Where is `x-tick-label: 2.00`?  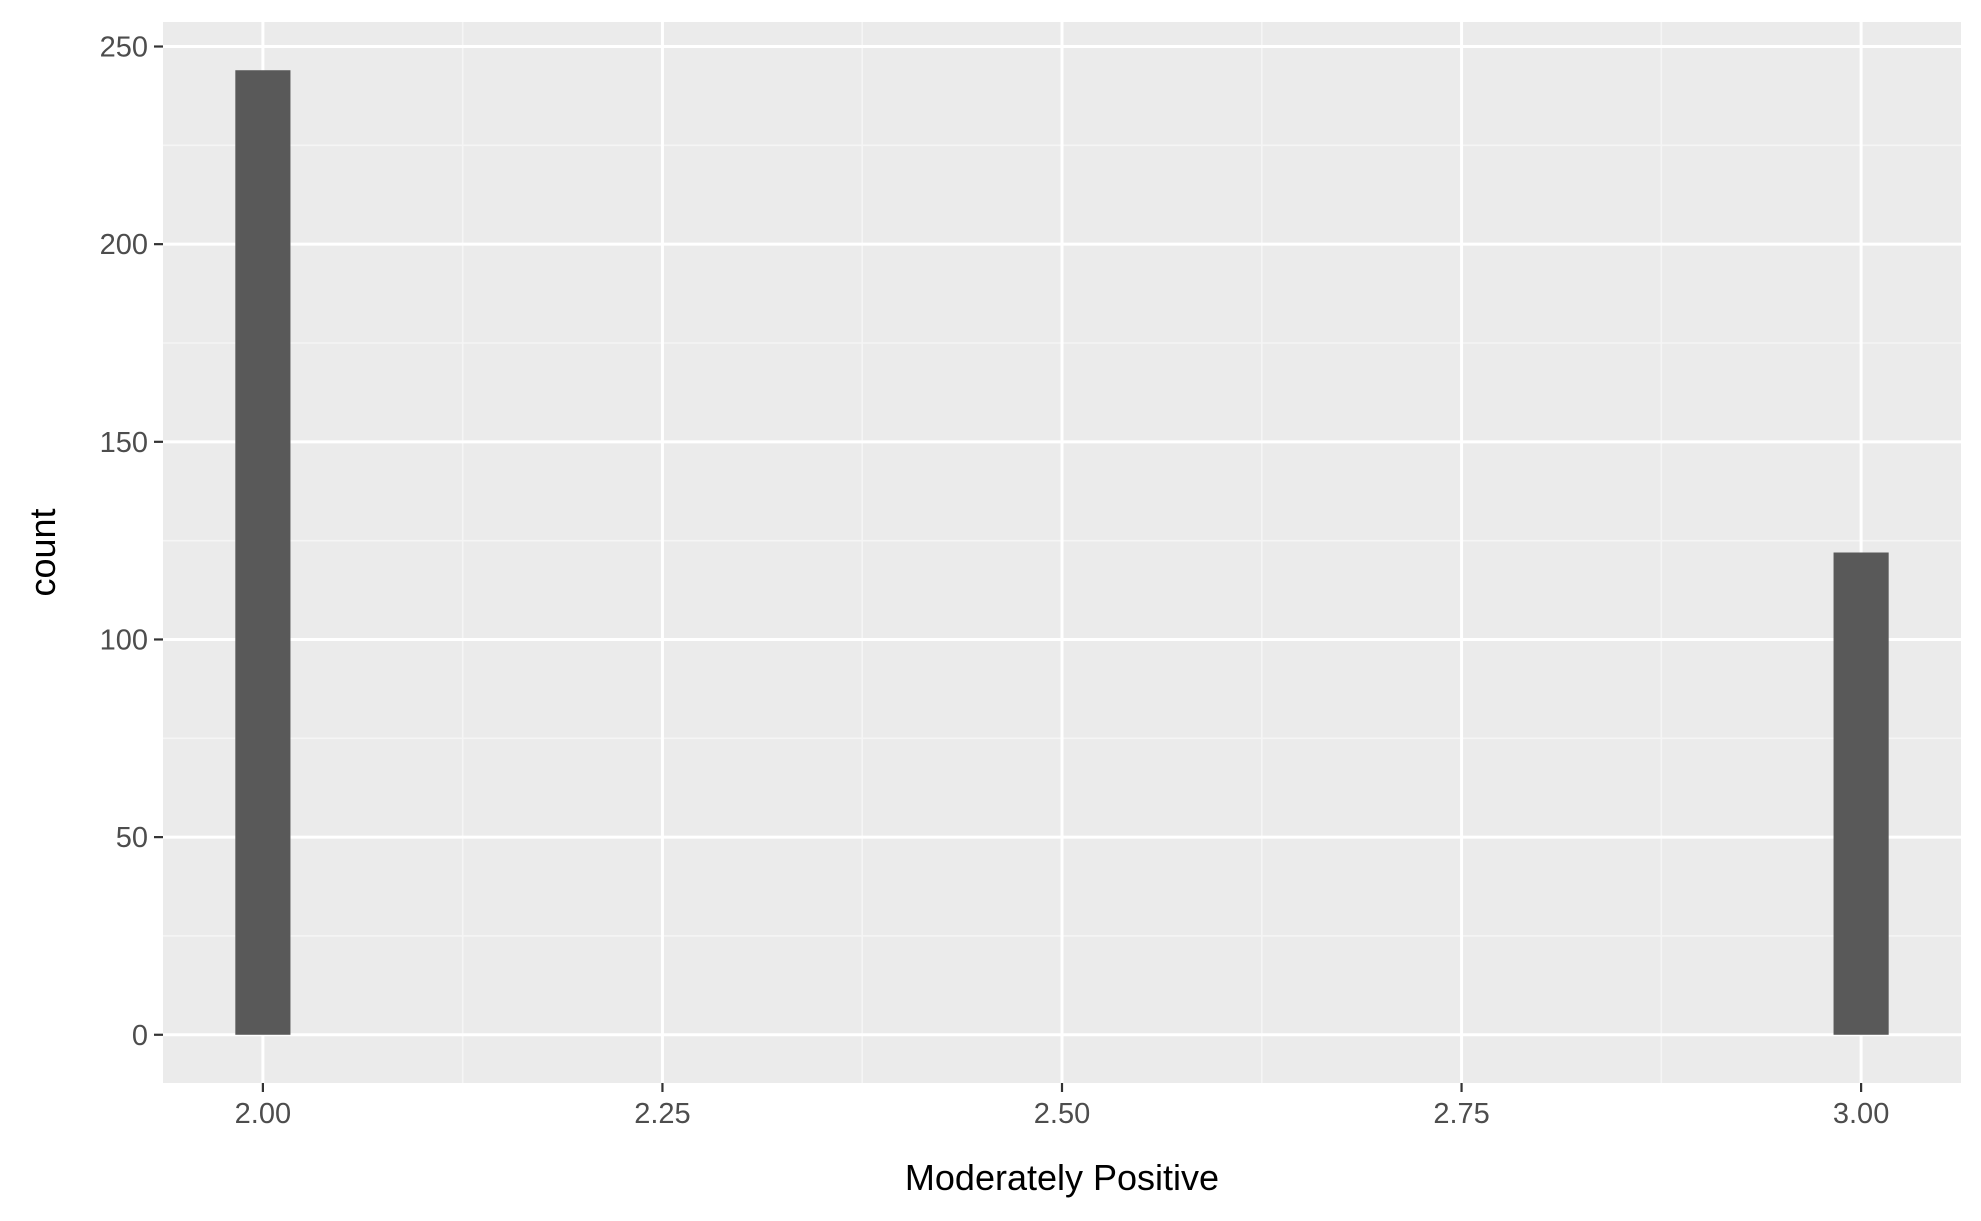
x-tick-label: 2.00 is located at coordinates (263, 1114).